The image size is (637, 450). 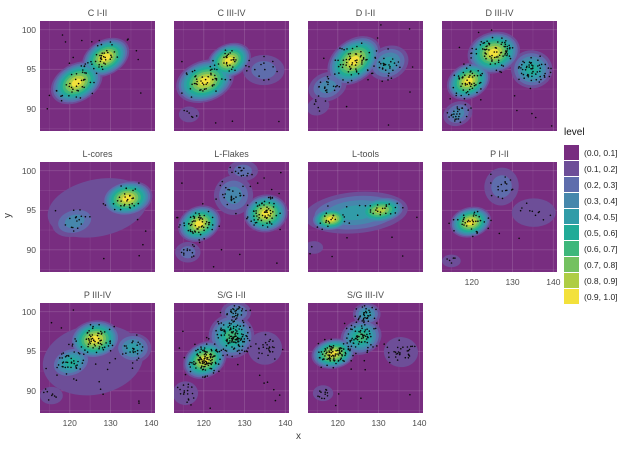 I want to click on legend-label: (0.9, 1.0], so click(x=601, y=296).